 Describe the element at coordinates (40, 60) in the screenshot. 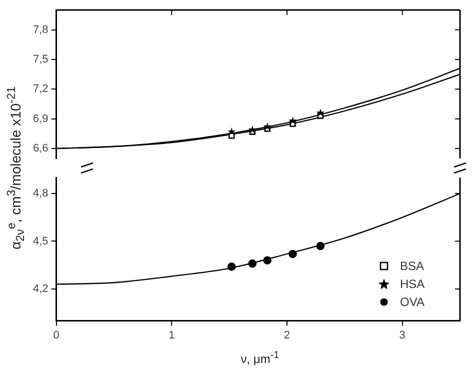

I see `y-tick-label: 7,5` at that location.